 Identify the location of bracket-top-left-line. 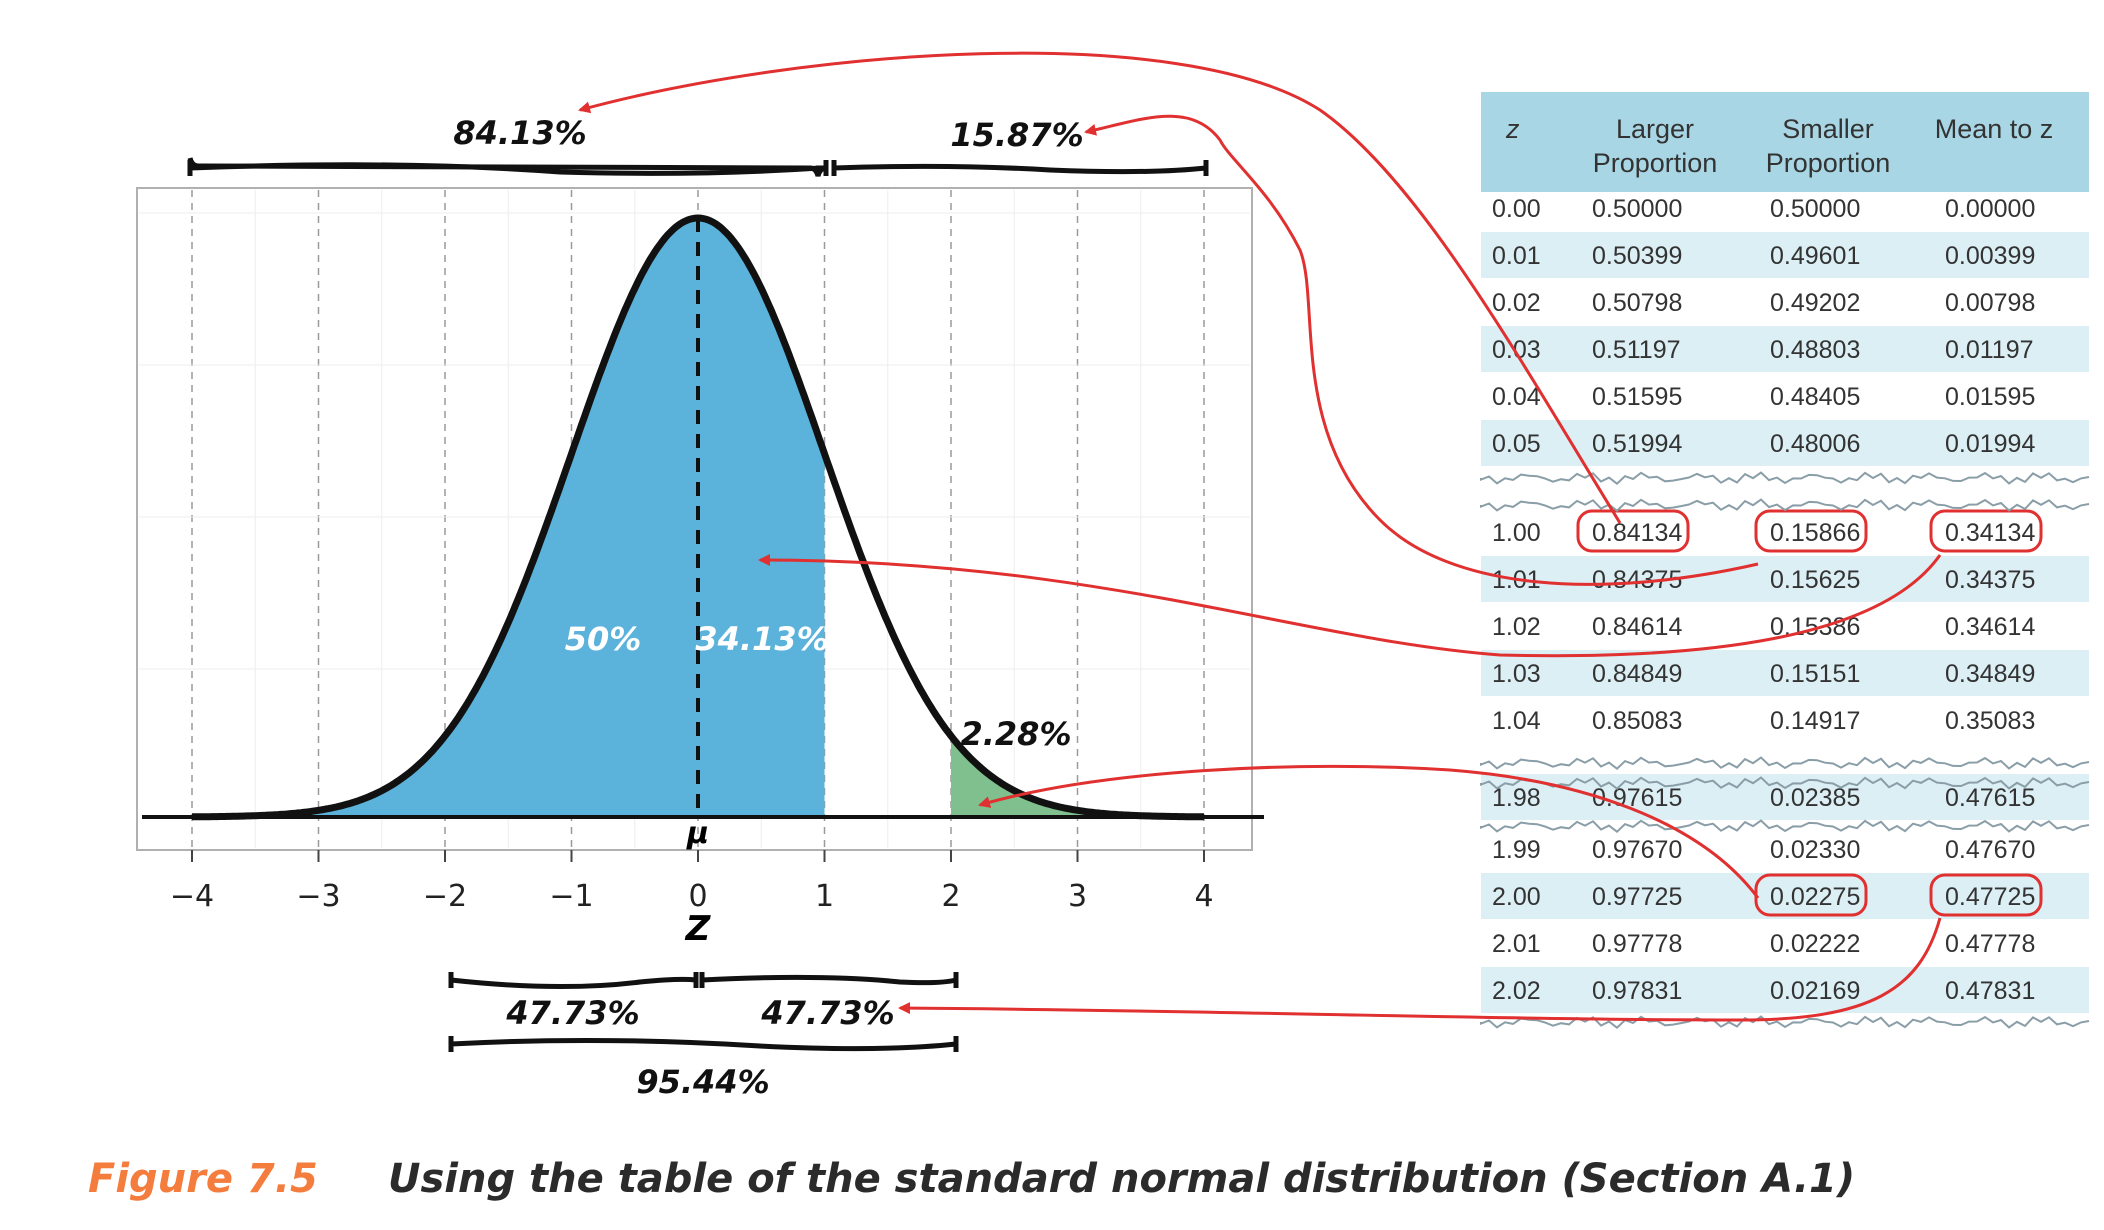
(508, 168).